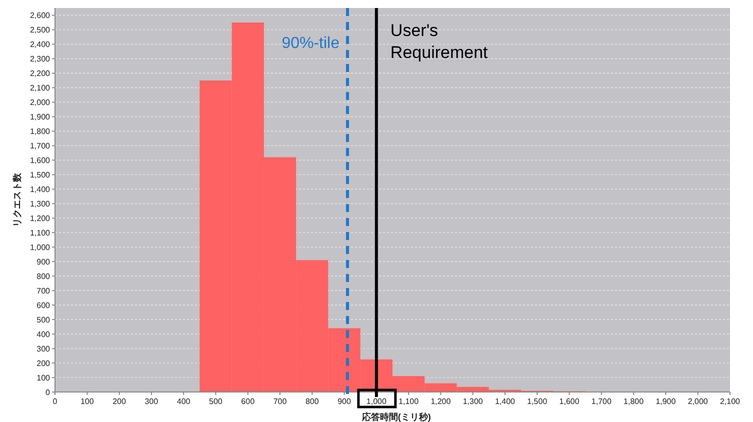  What do you see at coordinates (87, 401) in the screenshot?
I see `x-tick-label: 100` at bounding box center [87, 401].